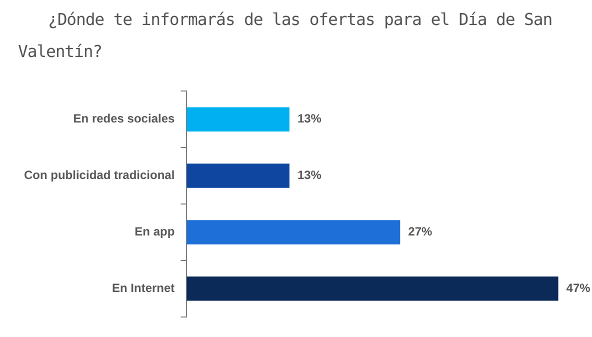 The width and height of the screenshot is (592, 337). What do you see at coordinates (154, 231) in the screenshot?
I see `y-tick-label: En app` at bounding box center [154, 231].